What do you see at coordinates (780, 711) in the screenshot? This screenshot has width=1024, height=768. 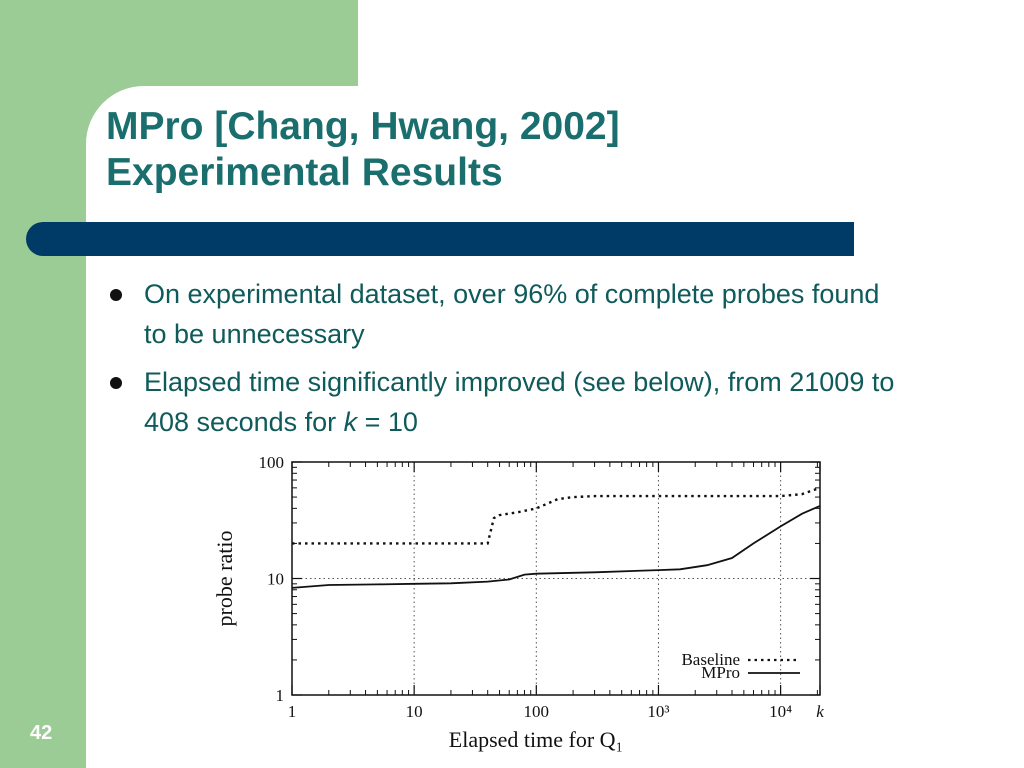 I see `x-tick-label: 10⁴` at bounding box center [780, 711].